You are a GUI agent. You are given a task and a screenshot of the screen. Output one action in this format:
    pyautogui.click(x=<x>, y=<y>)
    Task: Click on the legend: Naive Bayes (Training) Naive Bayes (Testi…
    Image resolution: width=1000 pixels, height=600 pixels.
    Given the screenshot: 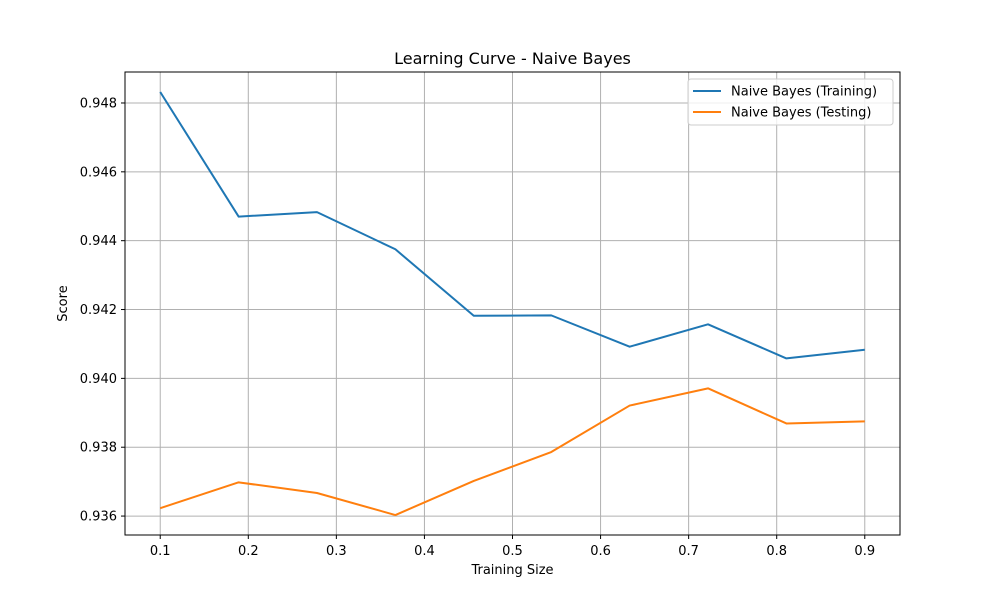 What is the action you would take?
    pyautogui.click(x=790, y=102)
    